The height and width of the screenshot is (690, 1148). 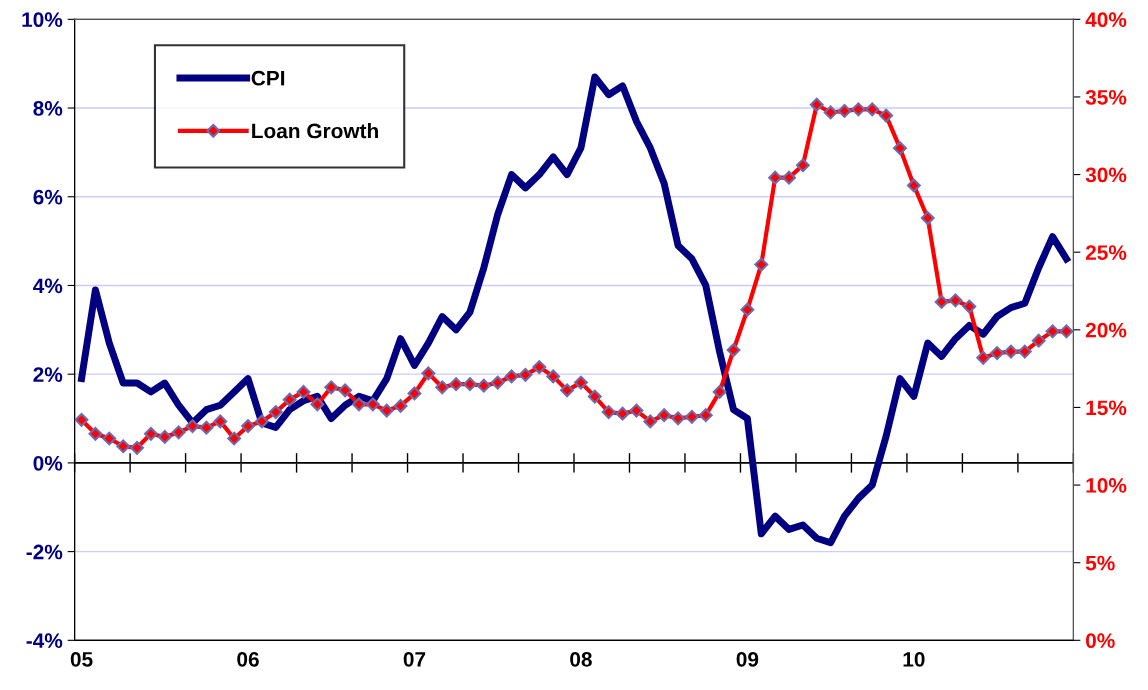 What do you see at coordinates (315, 131) in the screenshot?
I see `legend-label: Loan Growth` at bounding box center [315, 131].